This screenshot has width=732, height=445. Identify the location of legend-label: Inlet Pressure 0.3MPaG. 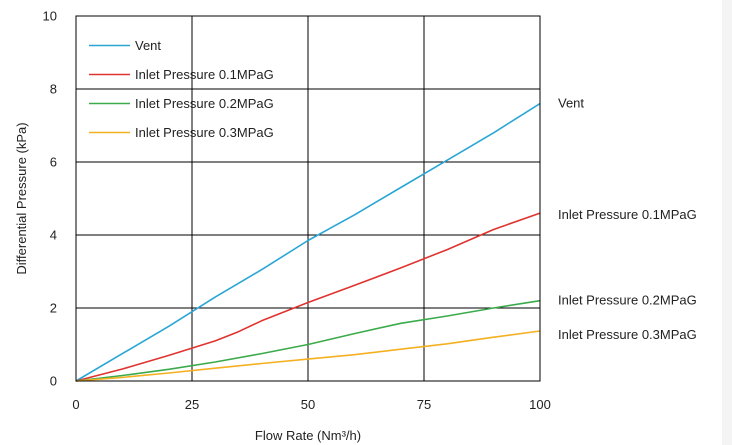
(204, 132).